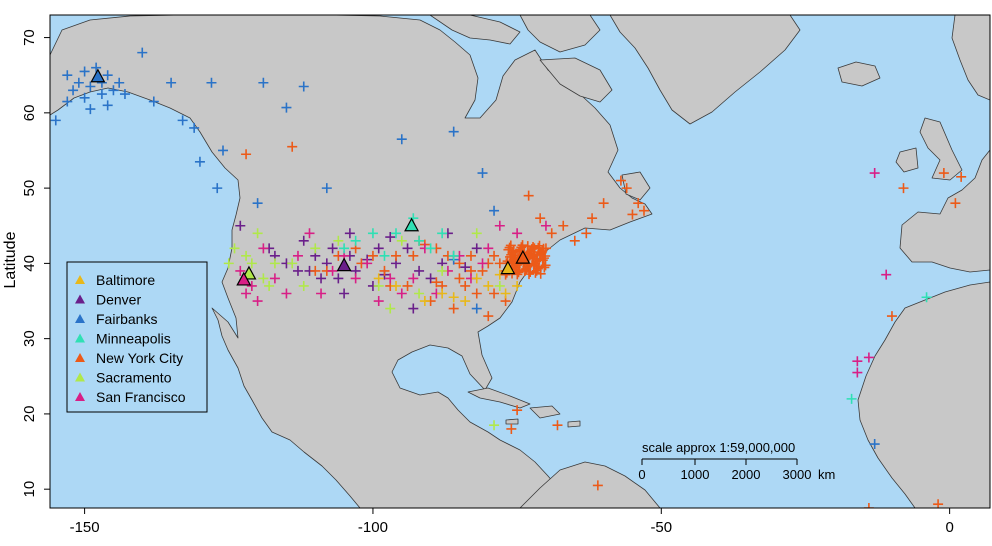  Describe the element at coordinates (134, 378) in the screenshot. I see `legend-label: Sacramento` at that location.